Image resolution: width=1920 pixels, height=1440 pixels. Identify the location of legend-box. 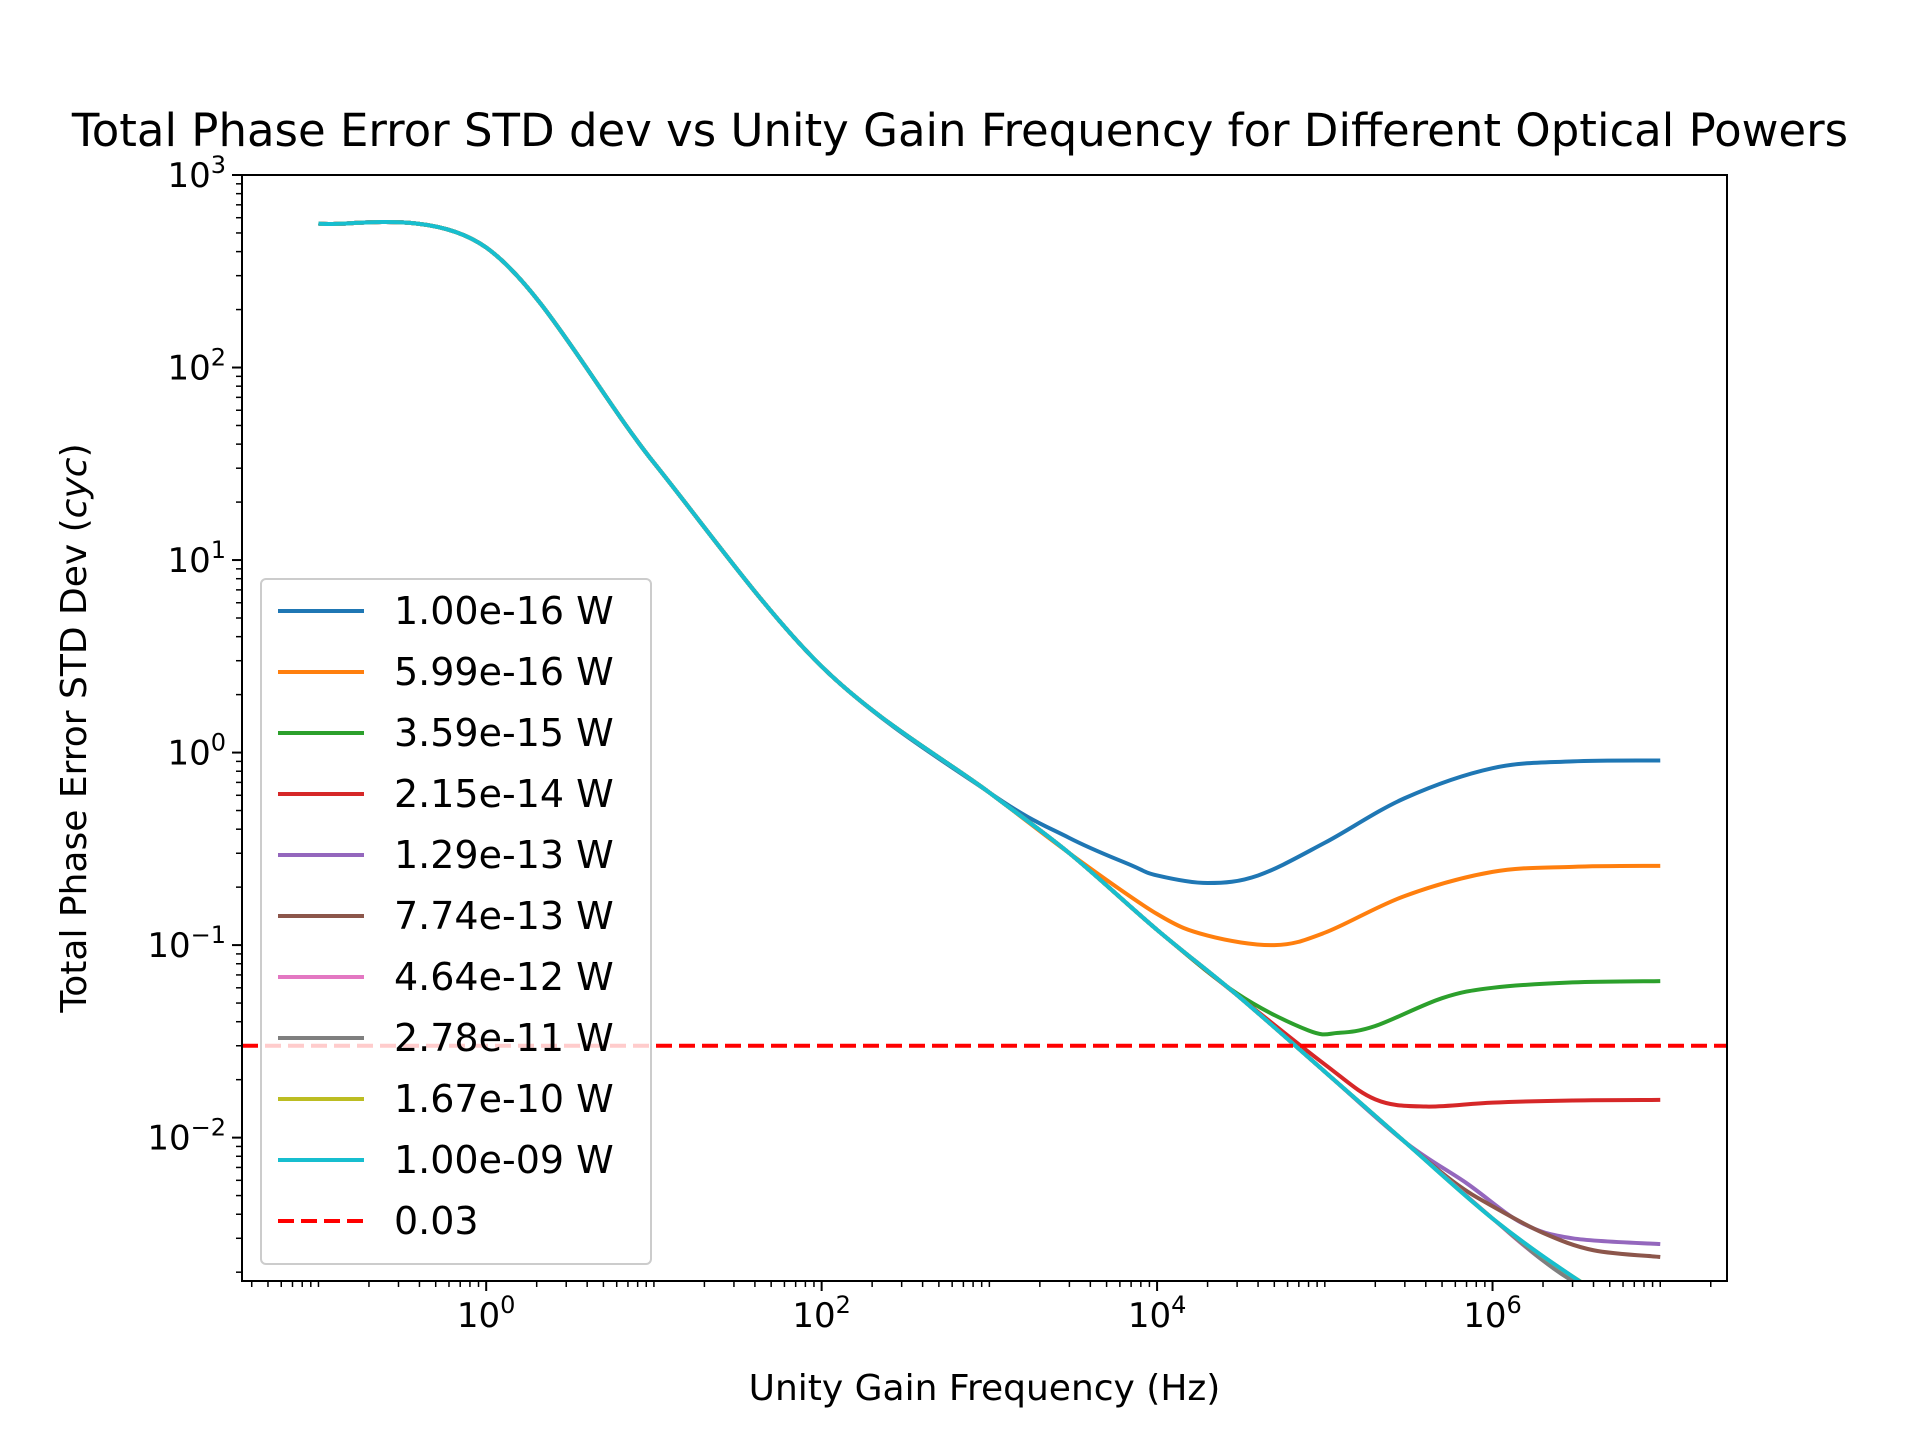
(456, 921).